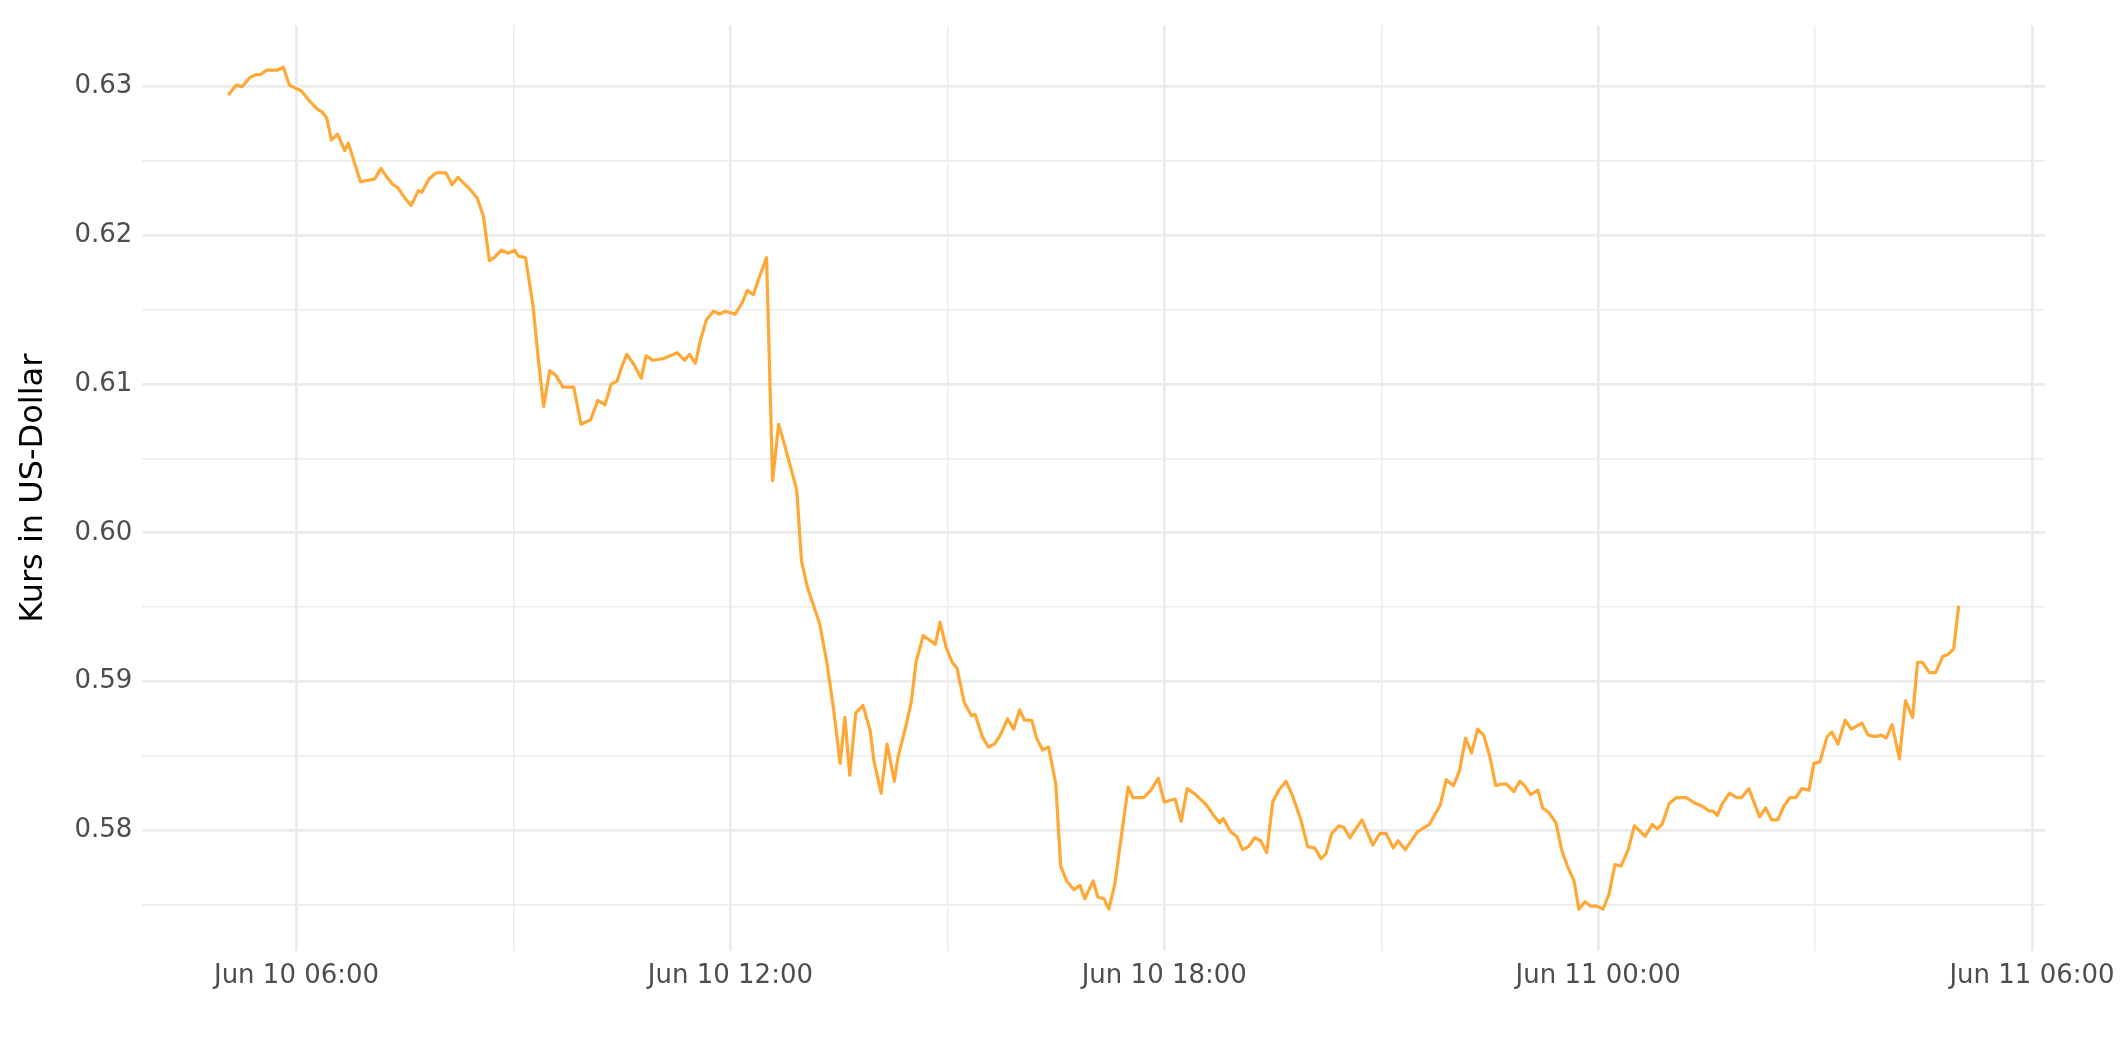 The width and height of the screenshot is (2125, 1062). I want to click on x-tick-label: Jun 10 18:00, so click(1163, 974).